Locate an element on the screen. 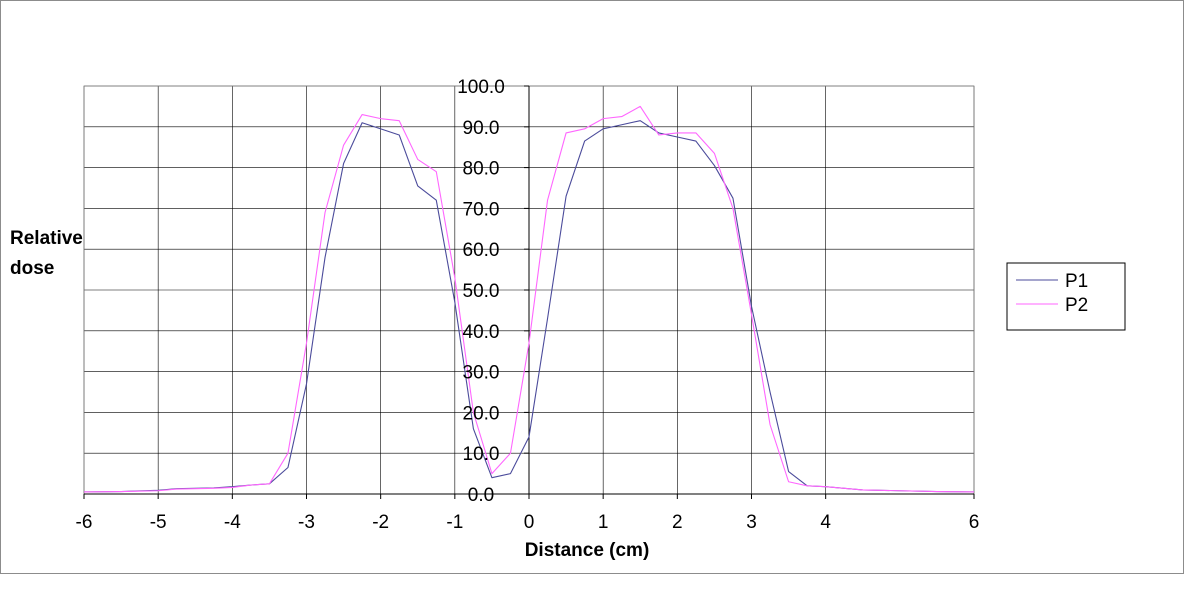 The height and width of the screenshot is (598, 1200). x-tick-label-0: -6 is located at coordinates (84, 522).